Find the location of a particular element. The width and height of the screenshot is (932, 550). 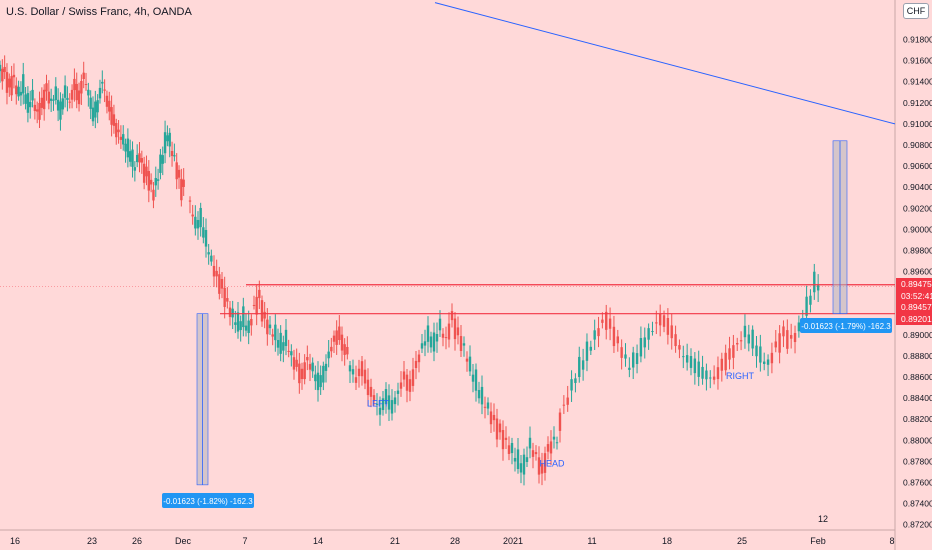

y-tick-label: 0.90200 is located at coordinates (917, 208).